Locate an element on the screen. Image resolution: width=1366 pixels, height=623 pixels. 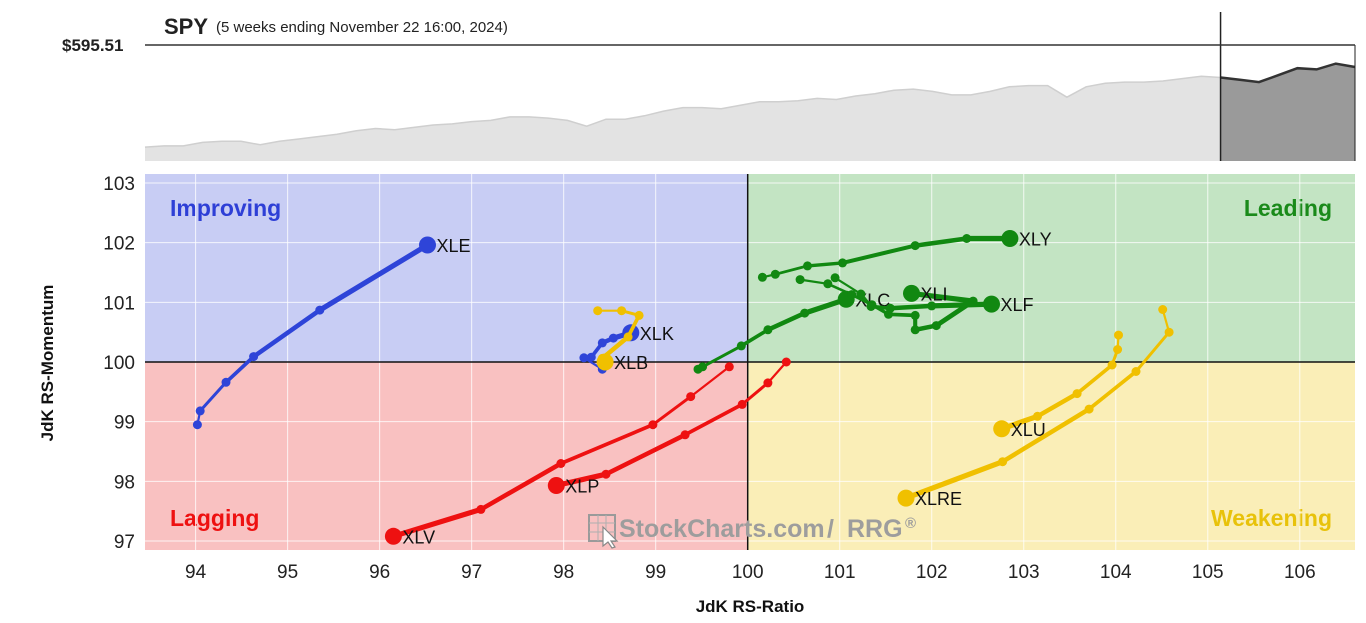
series-xlf: XLF is located at coordinates (932, 294).